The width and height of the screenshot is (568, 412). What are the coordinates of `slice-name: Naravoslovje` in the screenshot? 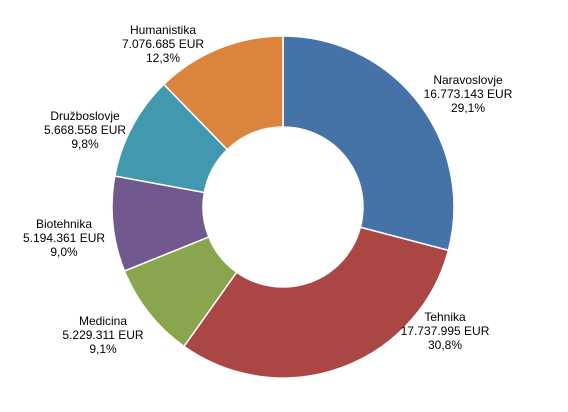 It's located at (468, 80).